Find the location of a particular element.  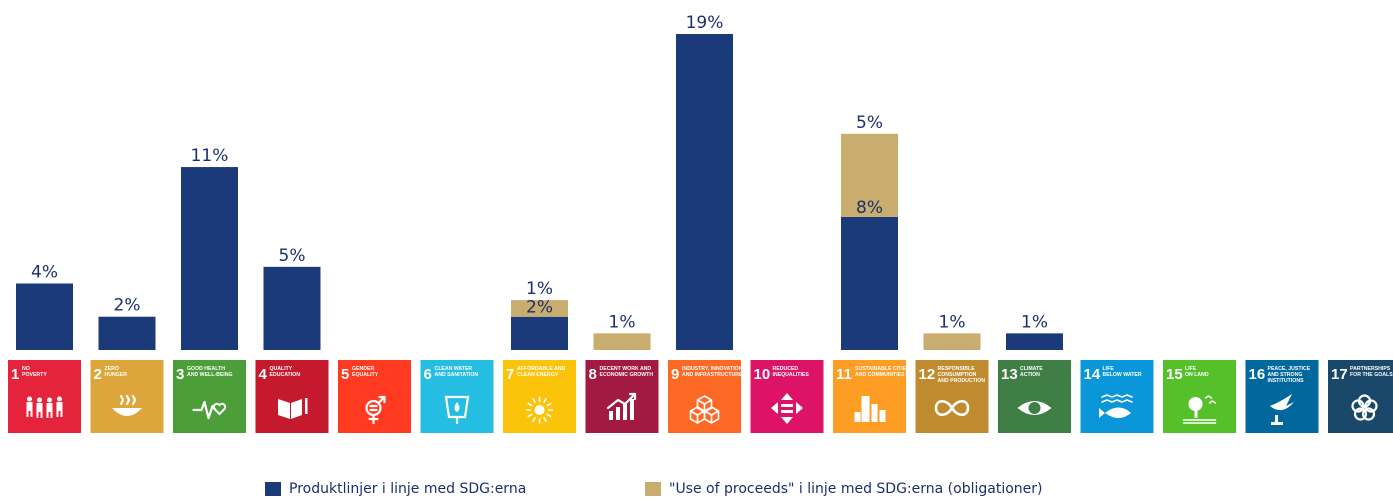

cubes-icon is located at coordinates (704, 409).